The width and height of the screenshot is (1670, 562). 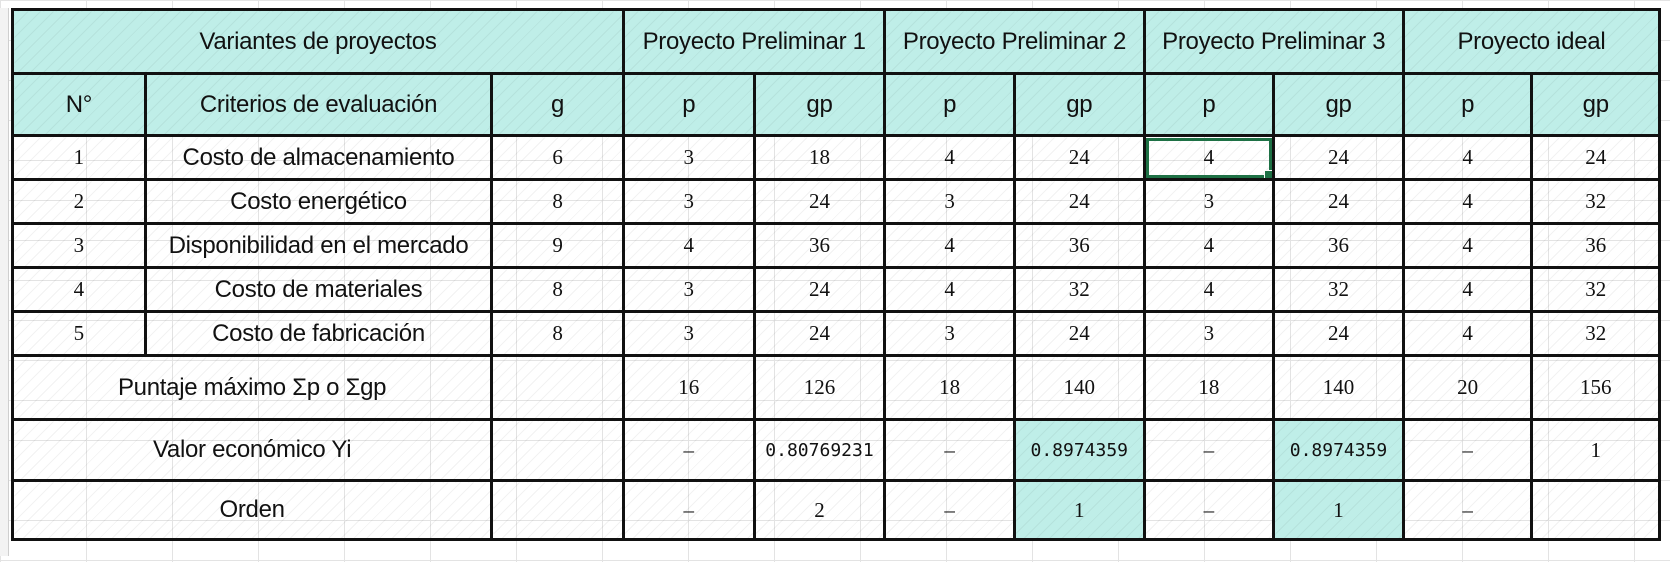 What do you see at coordinates (1595, 157) in the screenshot?
I see `cell-ideal-gp: 24` at bounding box center [1595, 157].